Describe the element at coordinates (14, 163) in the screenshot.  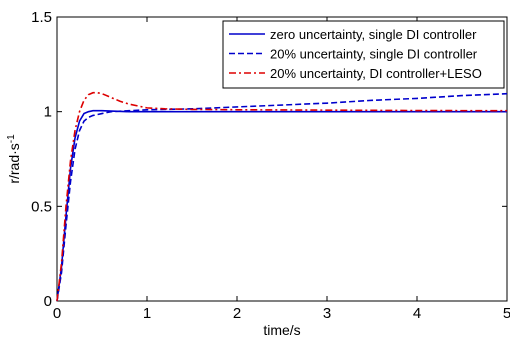
I see `y-axis-label-main: r/rad·s` at that location.